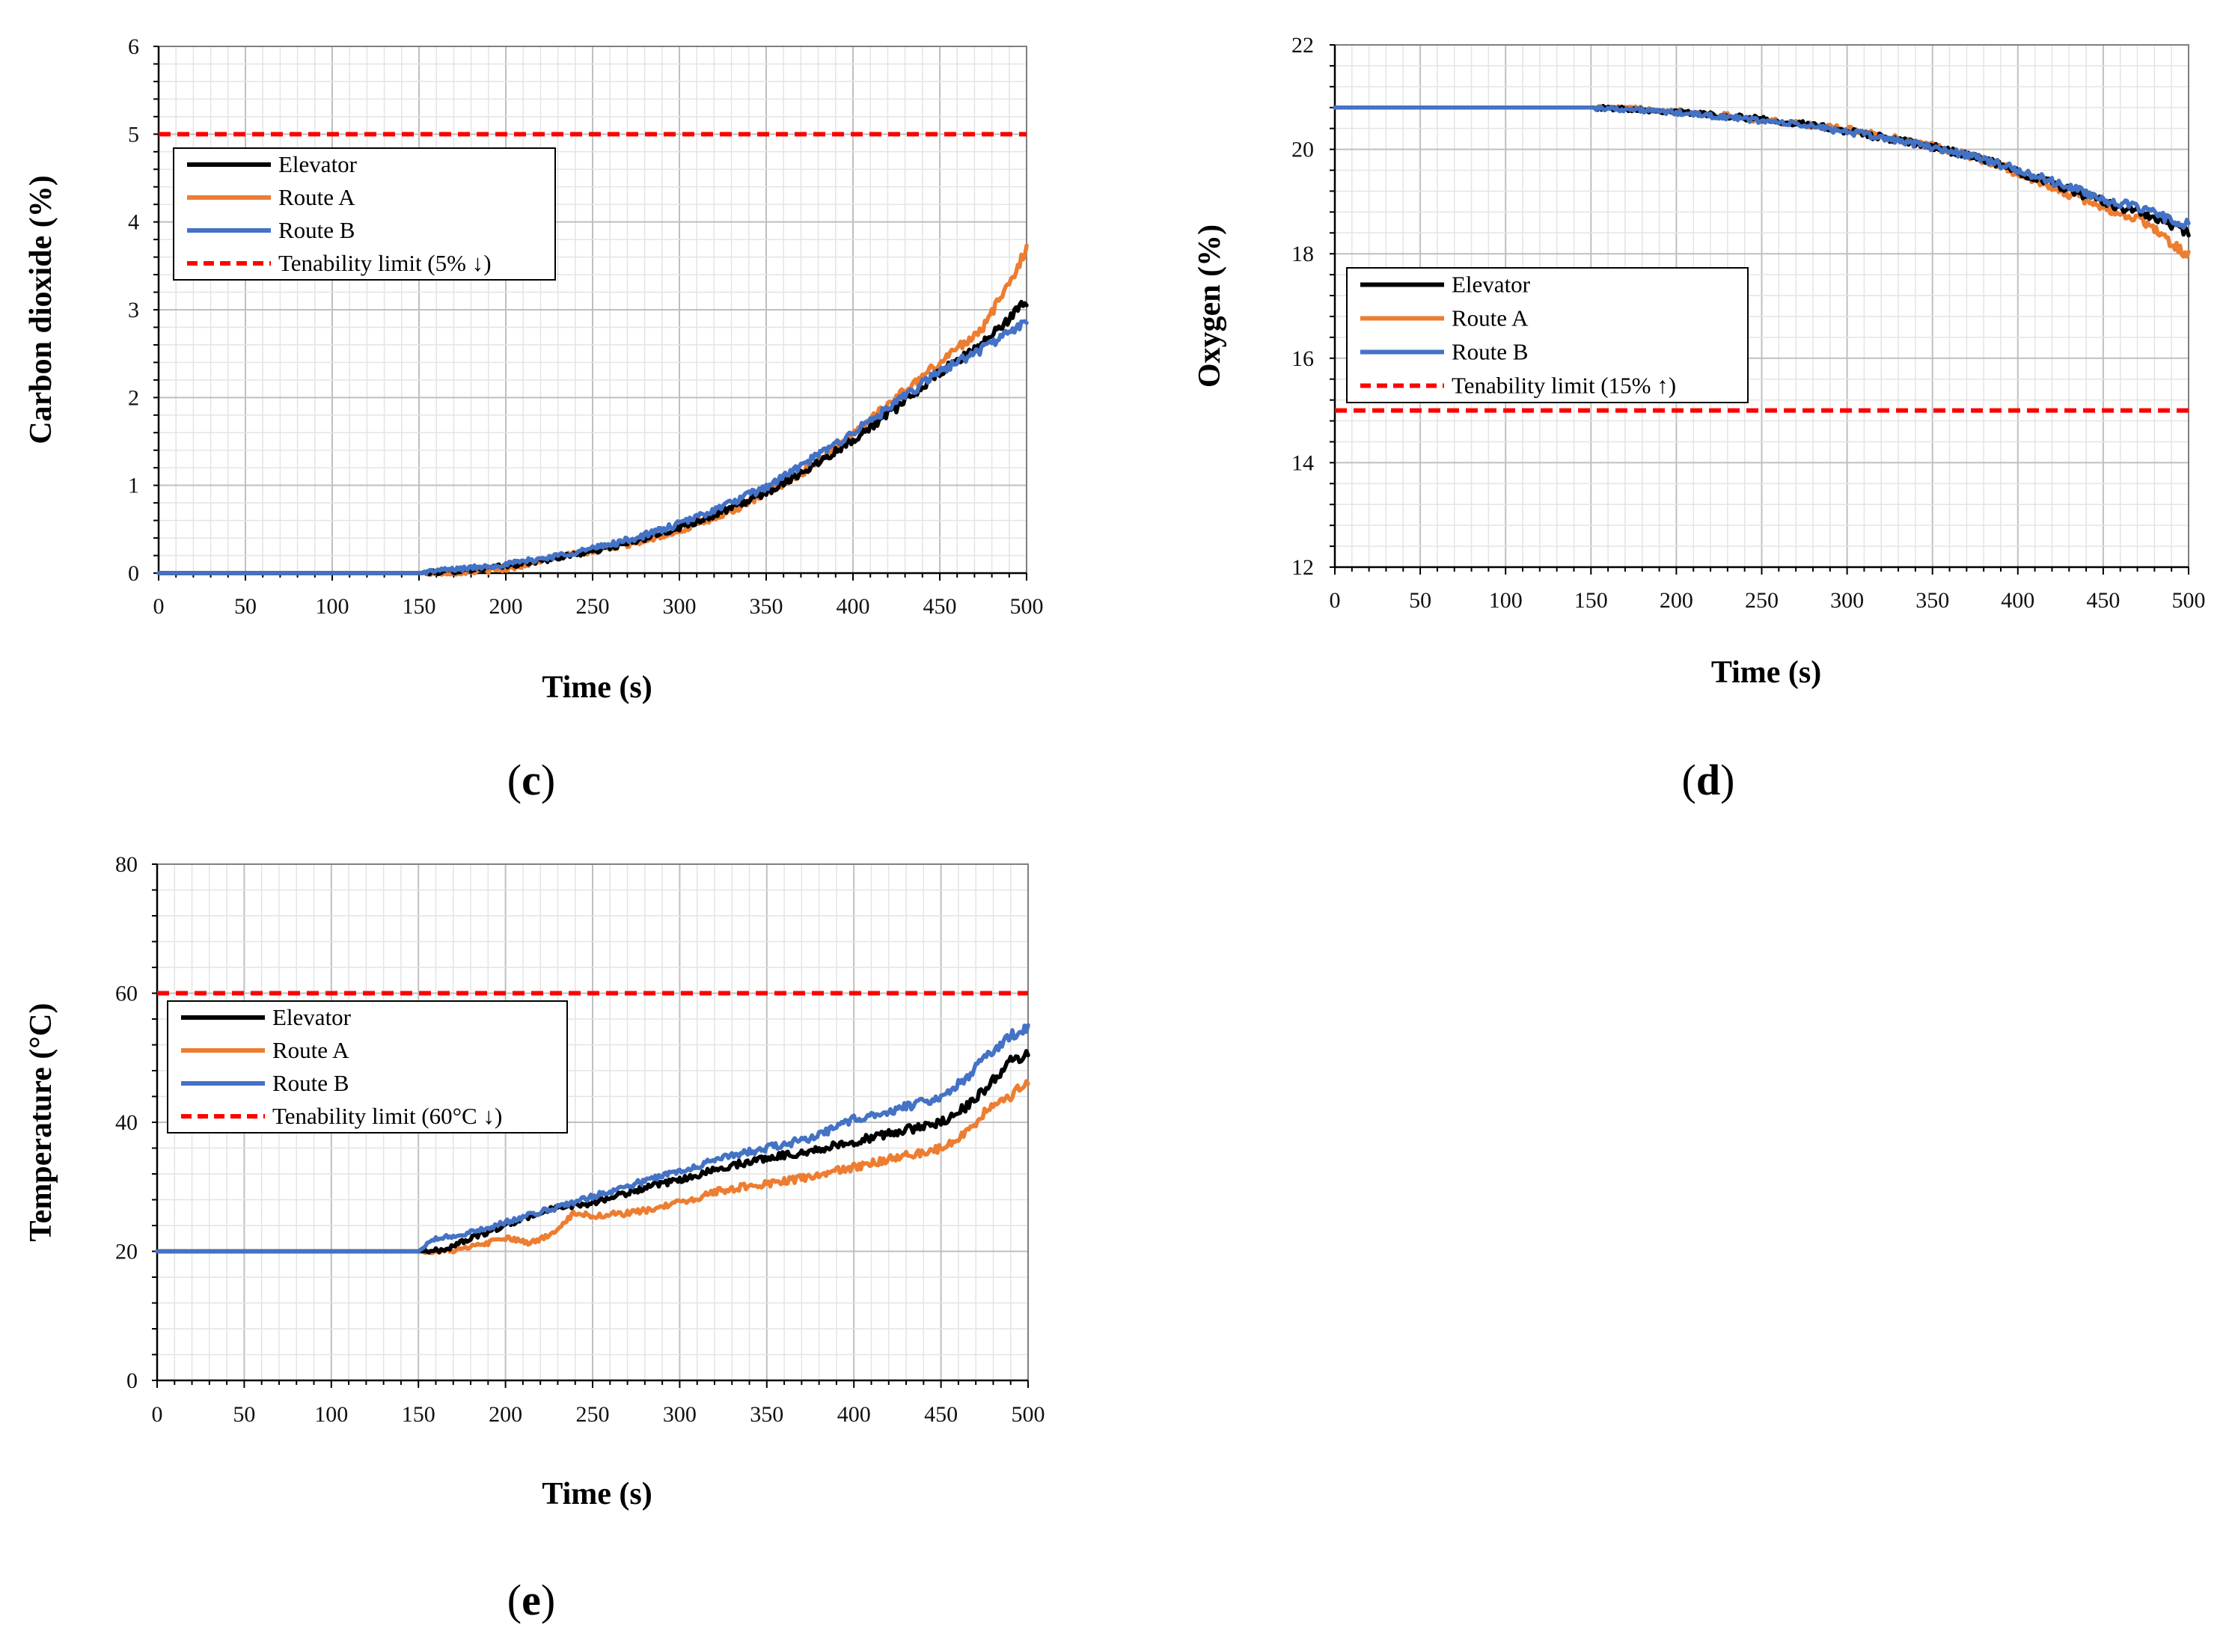  I want to click on y-tick-label: 60, so click(127, 994).